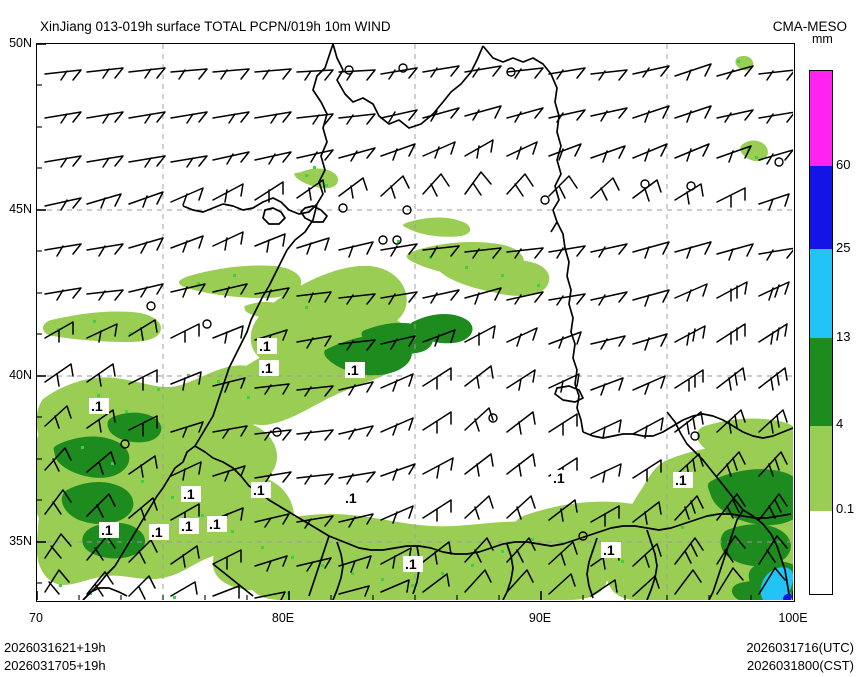 The width and height of the screenshot is (860, 677). I want to click on x-tick-label-70: 70, so click(36, 618).